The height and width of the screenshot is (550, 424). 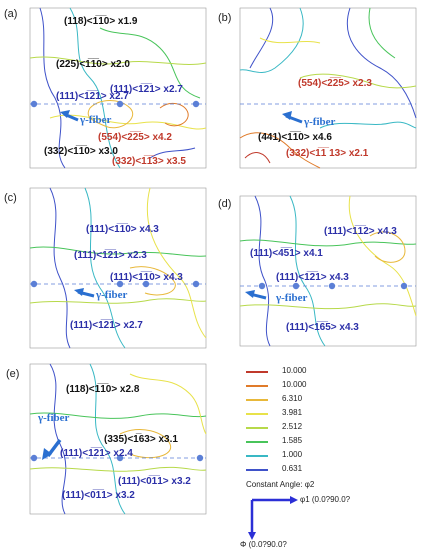 What do you see at coordinates (81, 151) in the screenshot?
I see `annotation: (332)<1̅1̅0> x3.0` at bounding box center [81, 151].